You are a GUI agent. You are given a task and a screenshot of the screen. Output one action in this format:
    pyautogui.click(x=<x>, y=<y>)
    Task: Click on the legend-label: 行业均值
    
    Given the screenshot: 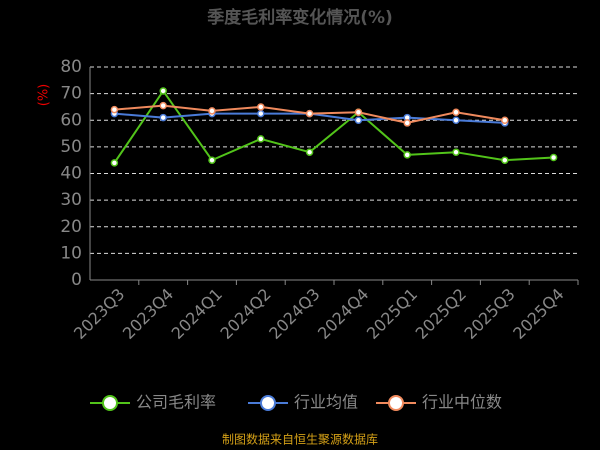 What is the action you would take?
    pyautogui.click(x=326, y=402)
    